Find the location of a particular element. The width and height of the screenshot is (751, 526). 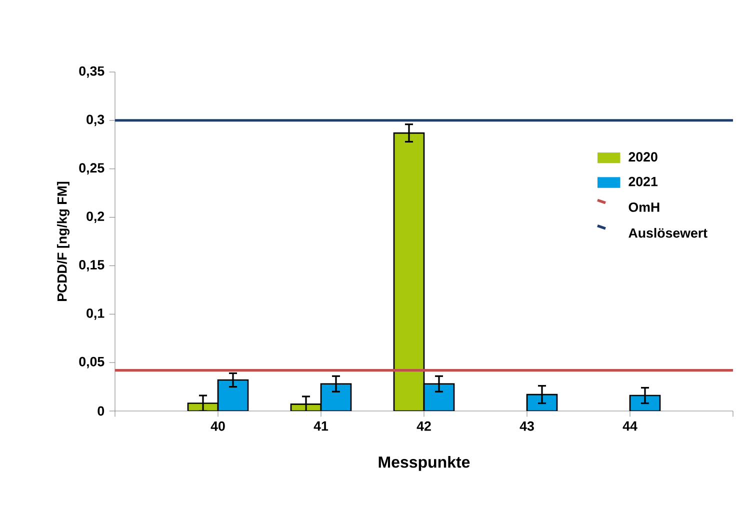

legend-label: 2020 is located at coordinates (643, 157).